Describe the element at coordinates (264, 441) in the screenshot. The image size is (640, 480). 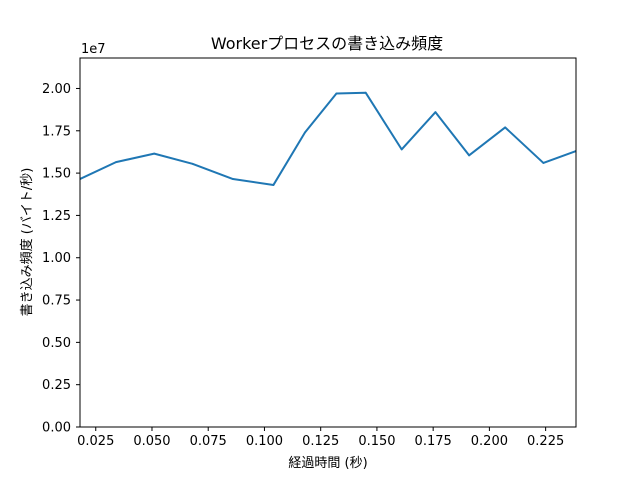
I see `x-tick-label: 0.100` at that location.